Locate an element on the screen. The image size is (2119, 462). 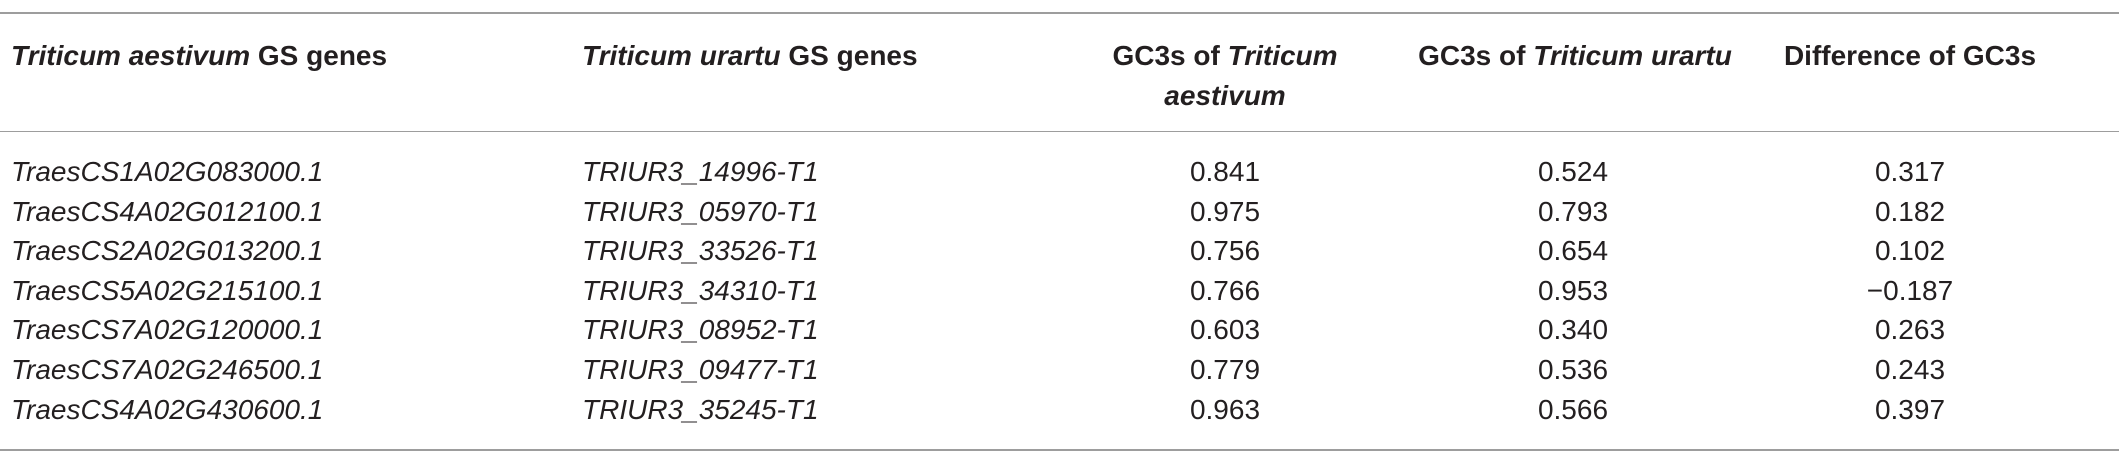
gc3s-difference-cell: 0.182 is located at coordinates (1910, 211).